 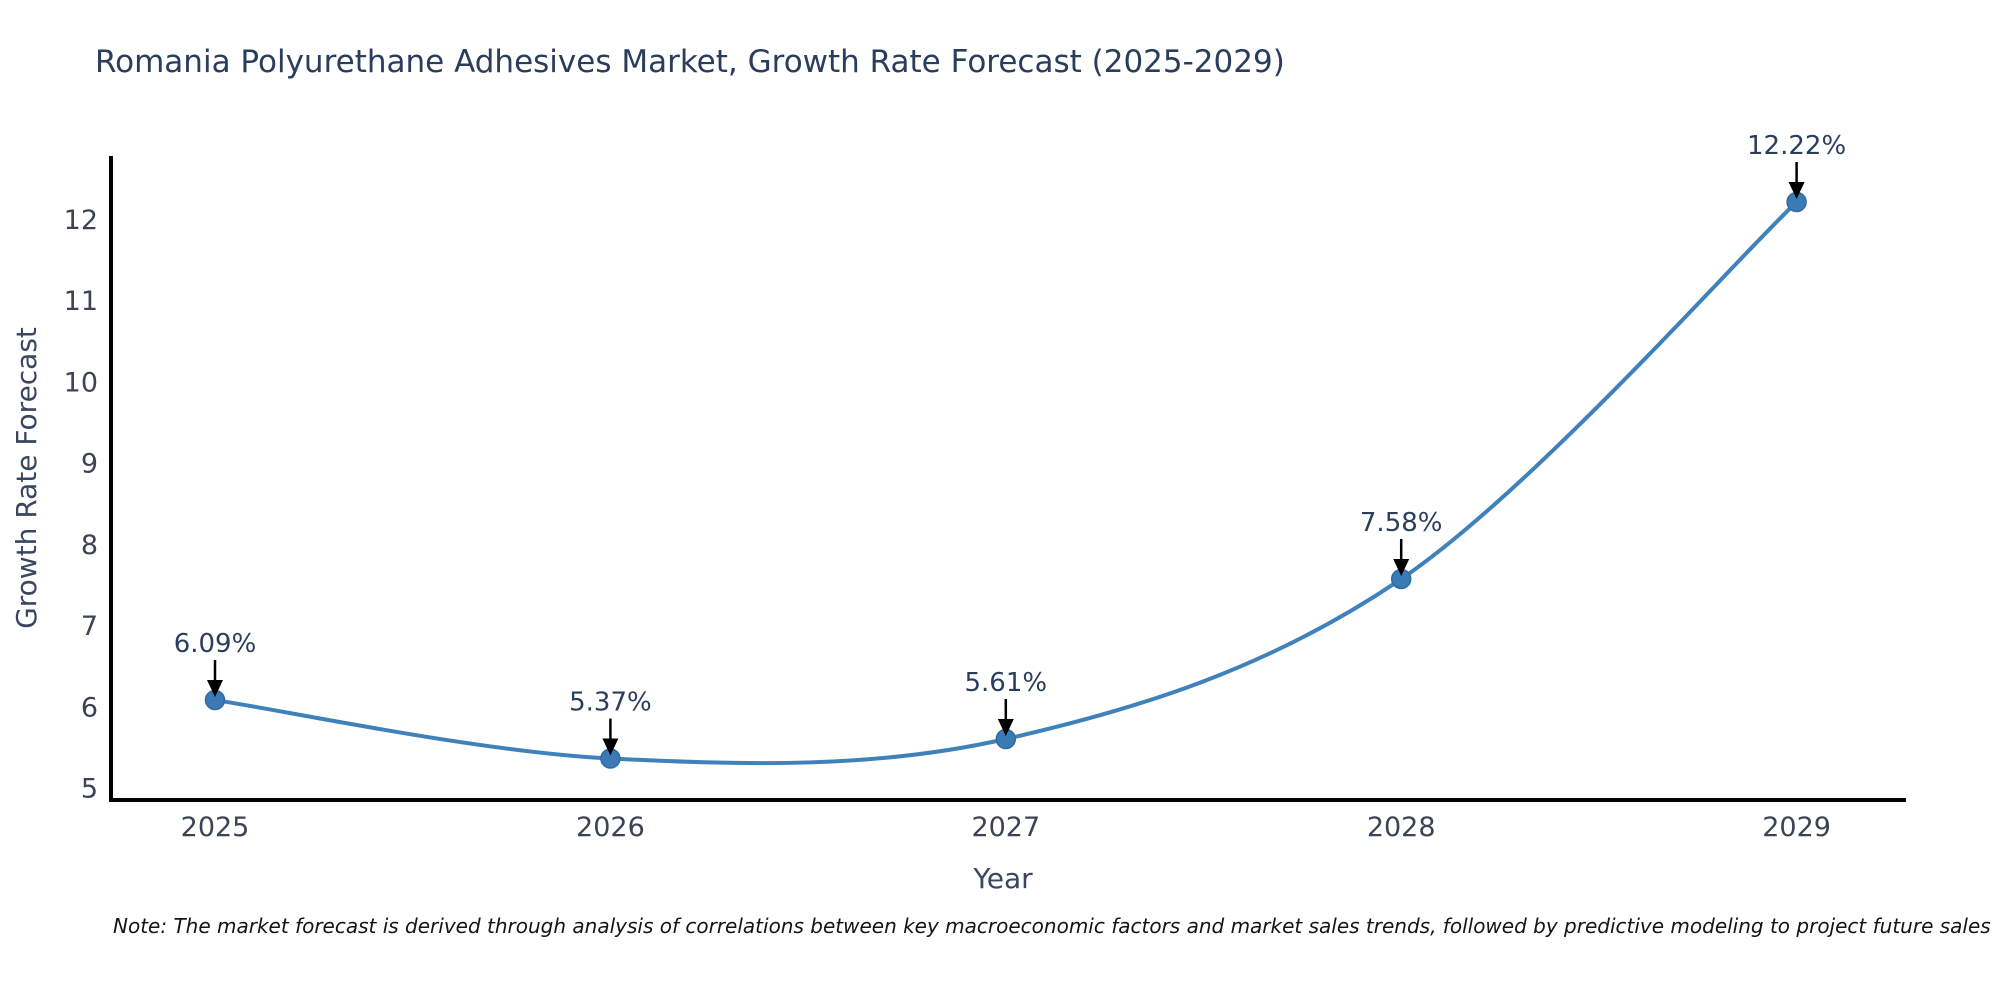 What do you see at coordinates (89, 464) in the screenshot?
I see `y-tick-label: 9` at bounding box center [89, 464].